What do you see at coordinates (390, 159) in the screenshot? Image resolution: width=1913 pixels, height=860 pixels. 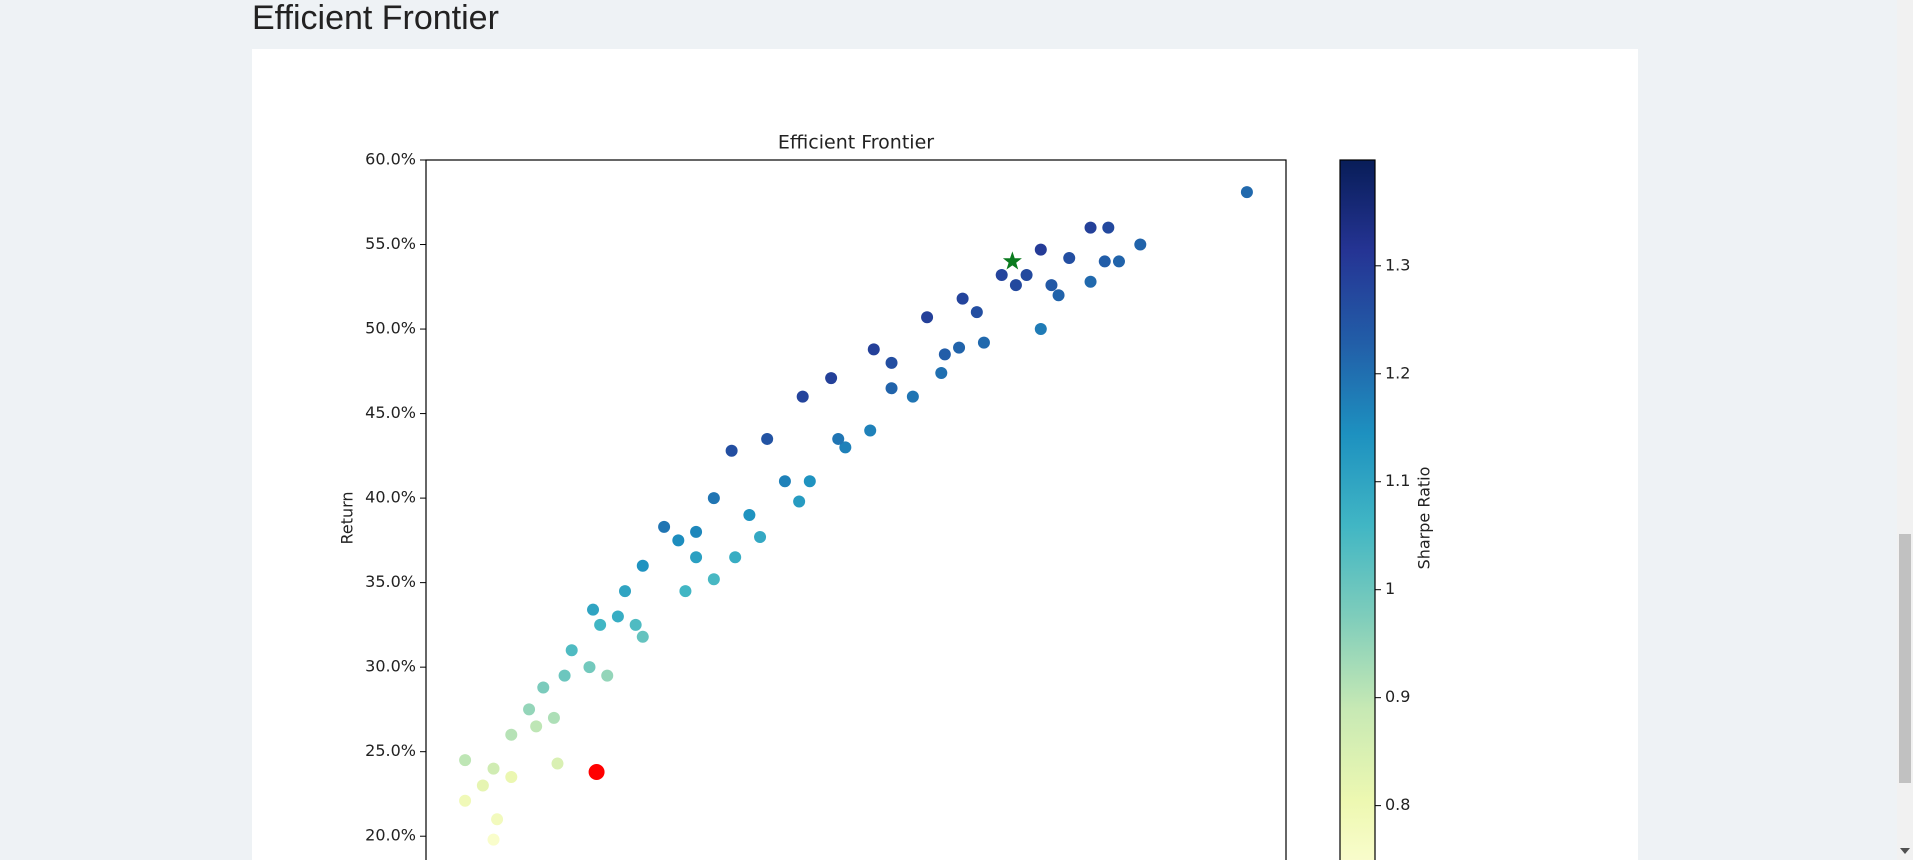 I see `y-tick-label: 60.0%` at bounding box center [390, 159].